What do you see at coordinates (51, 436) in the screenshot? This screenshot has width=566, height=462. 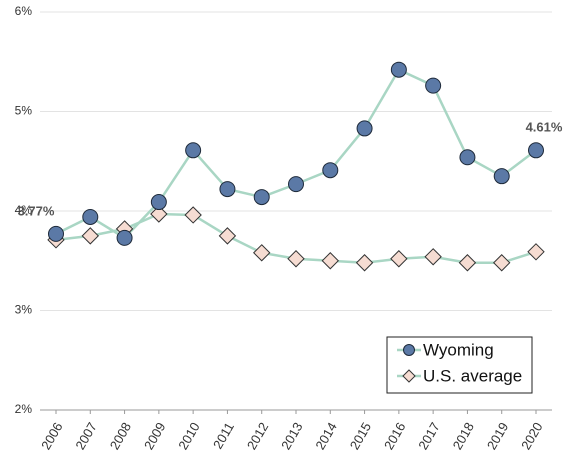 I see `x-tick-label: 2006` at bounding box center [51, 436].